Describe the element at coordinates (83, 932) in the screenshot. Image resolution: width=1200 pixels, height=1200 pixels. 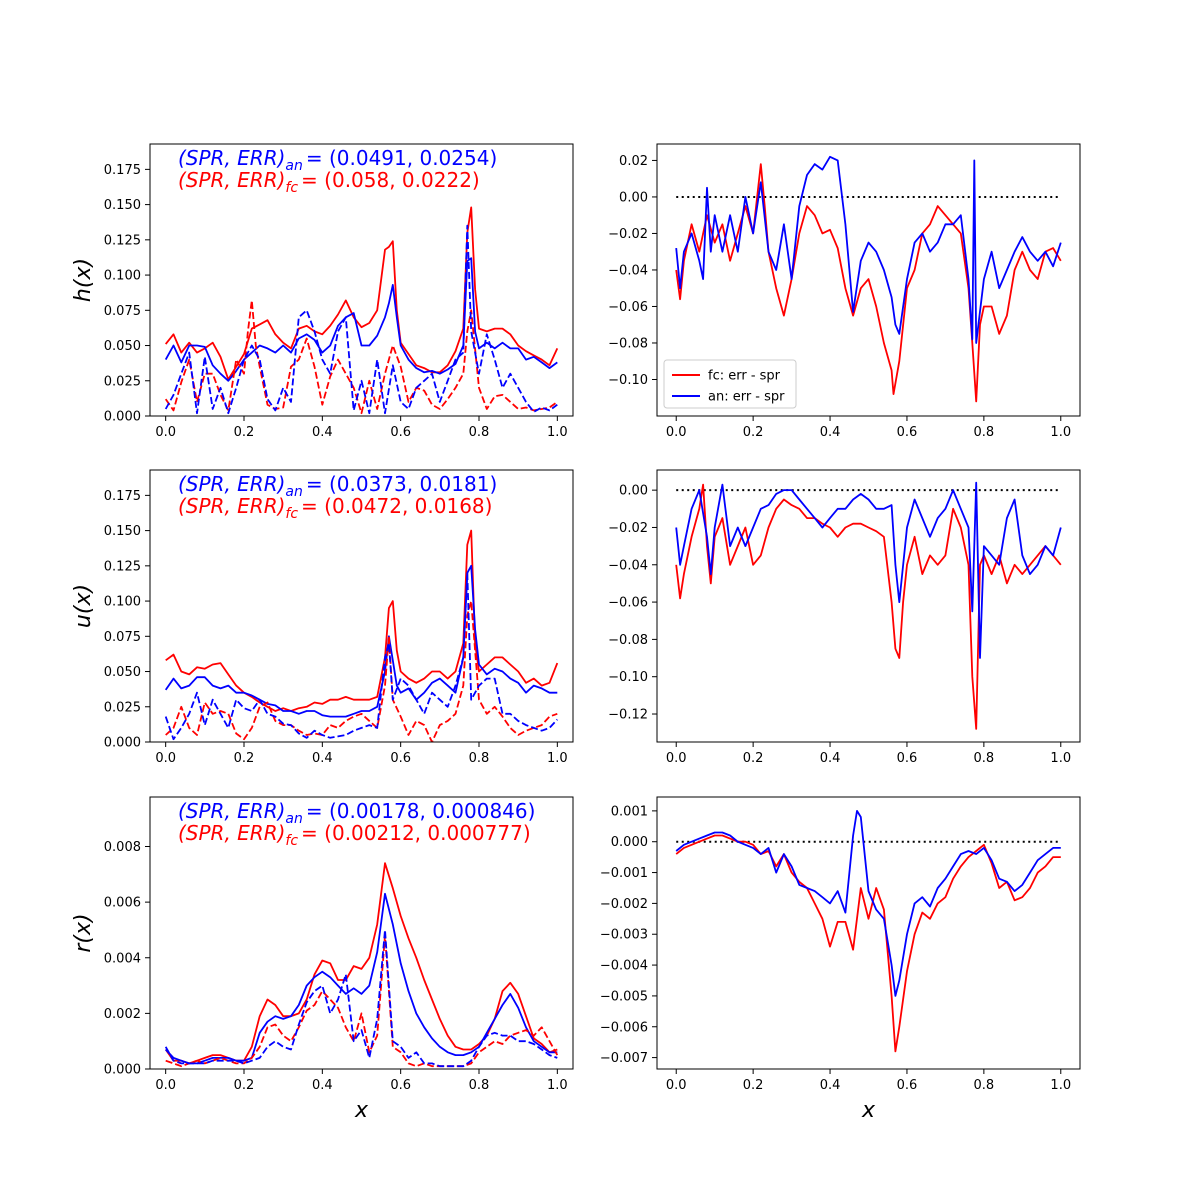
I see `y-axis-label: r(x)` at that location.